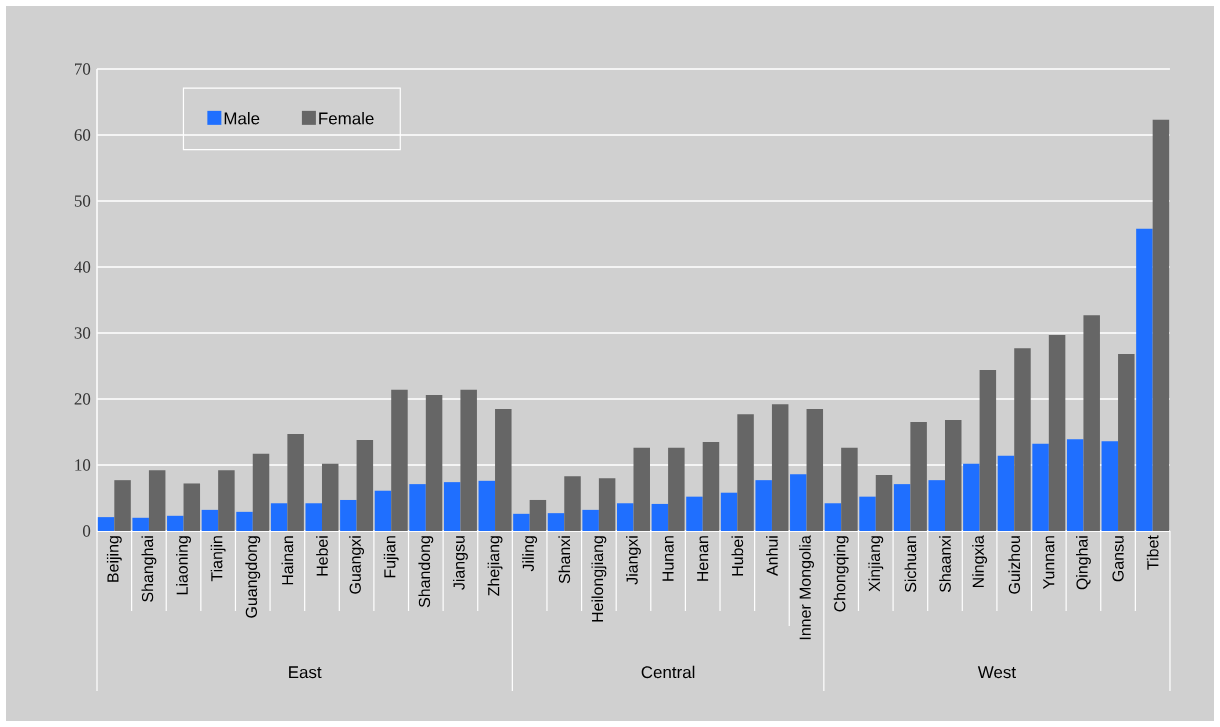 The width and height of the screenshot is (1220, 727). Describe the element at coordinates (391, 557) in the screenshot. I see `x-tick-label: Fujian` at that location.